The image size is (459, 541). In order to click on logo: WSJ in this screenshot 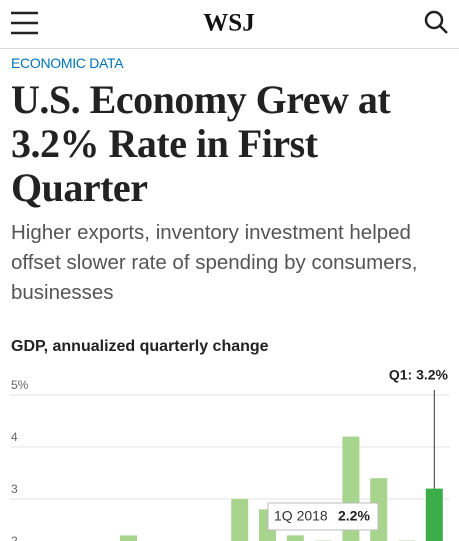, I will do `click(228, 23)`.